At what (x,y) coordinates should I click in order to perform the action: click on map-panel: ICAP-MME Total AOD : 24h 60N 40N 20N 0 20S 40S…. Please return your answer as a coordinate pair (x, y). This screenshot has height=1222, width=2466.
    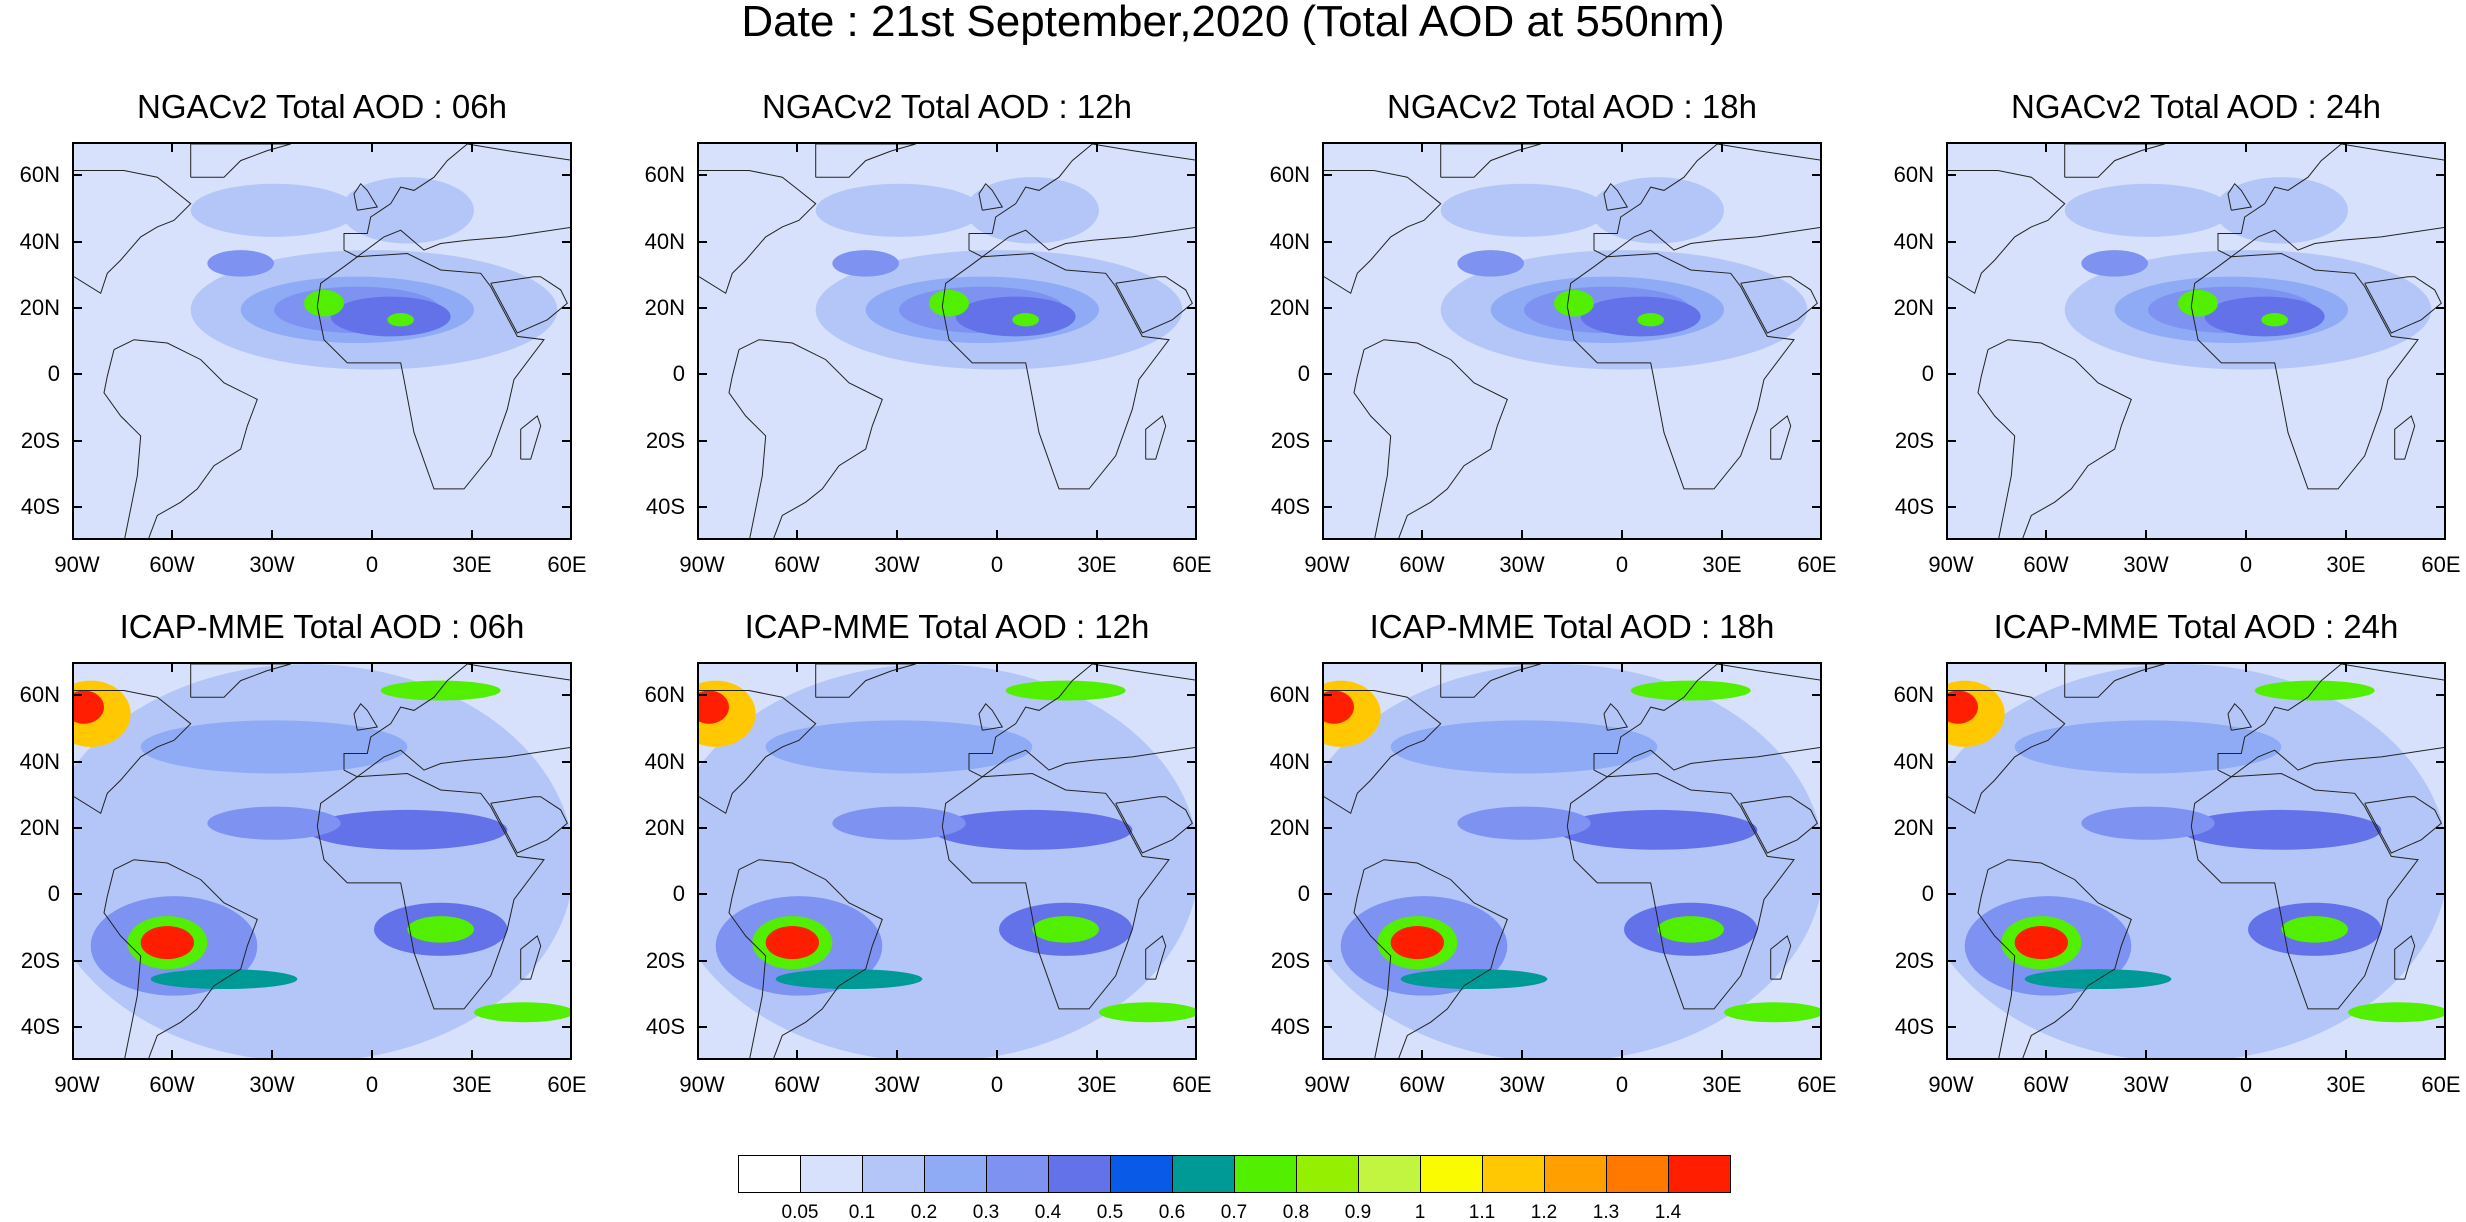
    Looking at the image, I should click on (2177, 855).